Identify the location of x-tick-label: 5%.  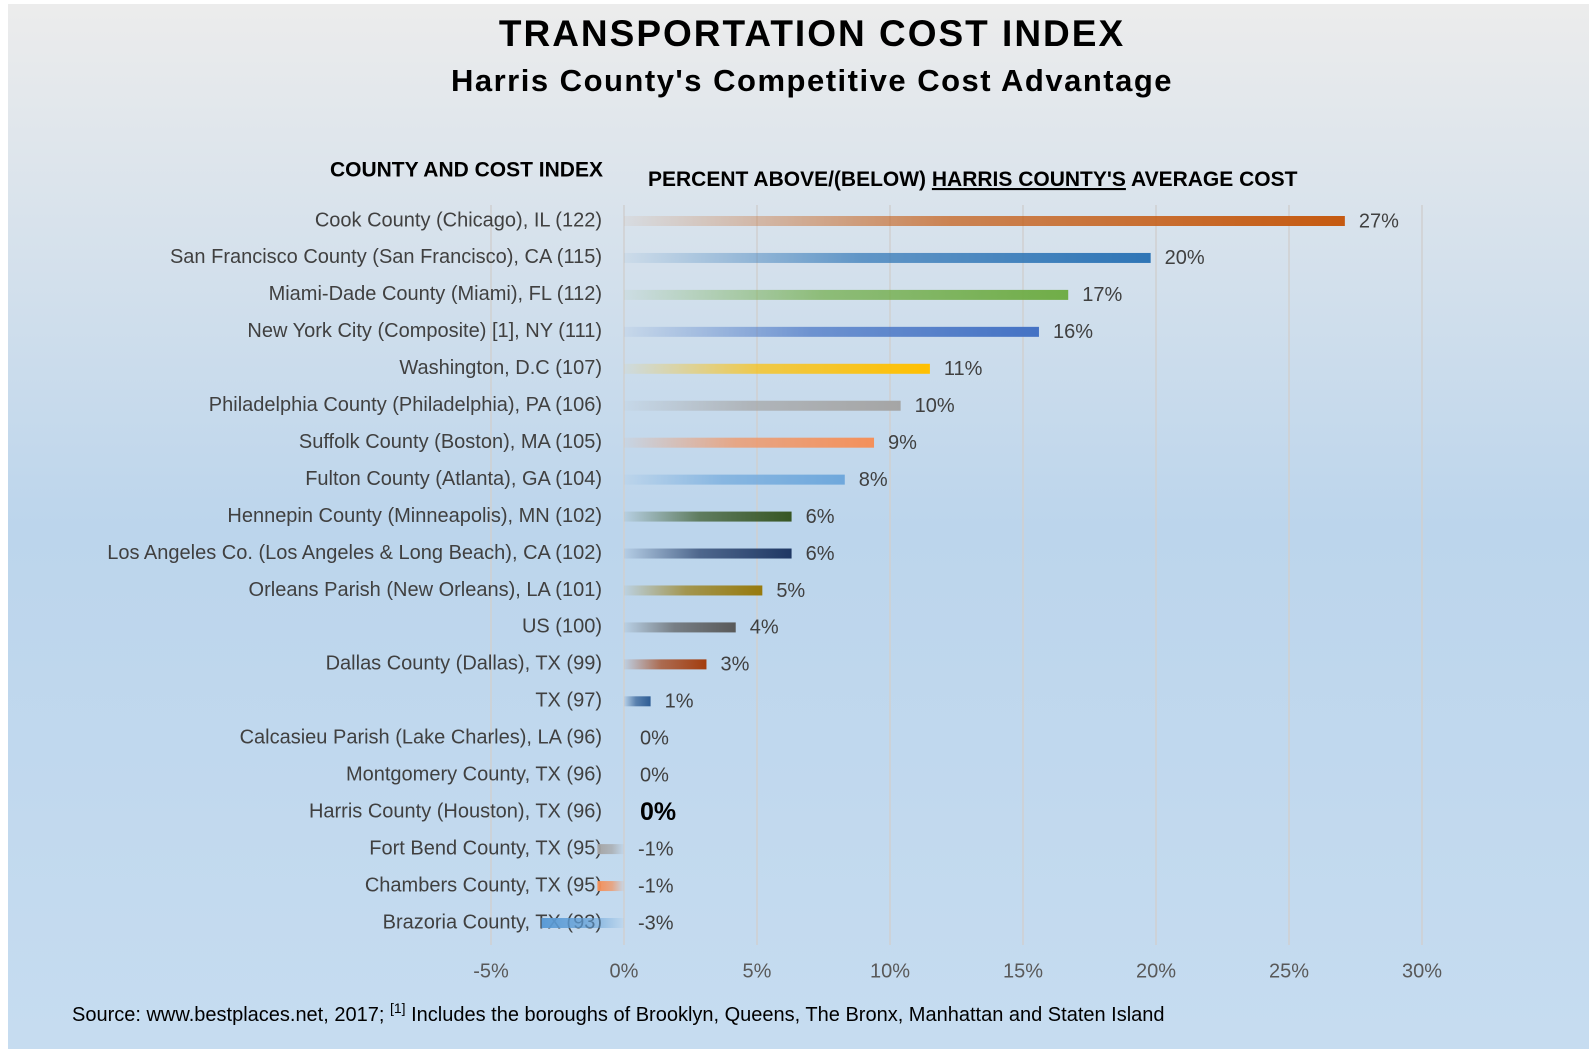
(757, 971).